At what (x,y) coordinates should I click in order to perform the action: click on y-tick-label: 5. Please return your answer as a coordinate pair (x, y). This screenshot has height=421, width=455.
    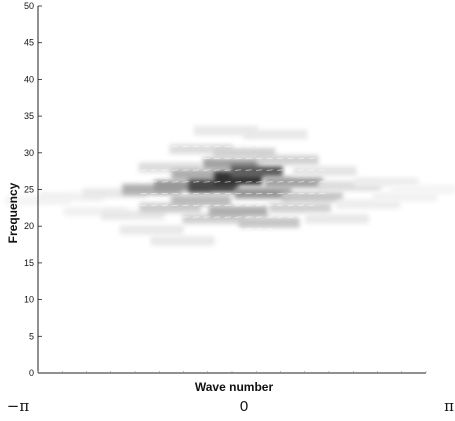
    Looking at the image, I should click on (31, 336).